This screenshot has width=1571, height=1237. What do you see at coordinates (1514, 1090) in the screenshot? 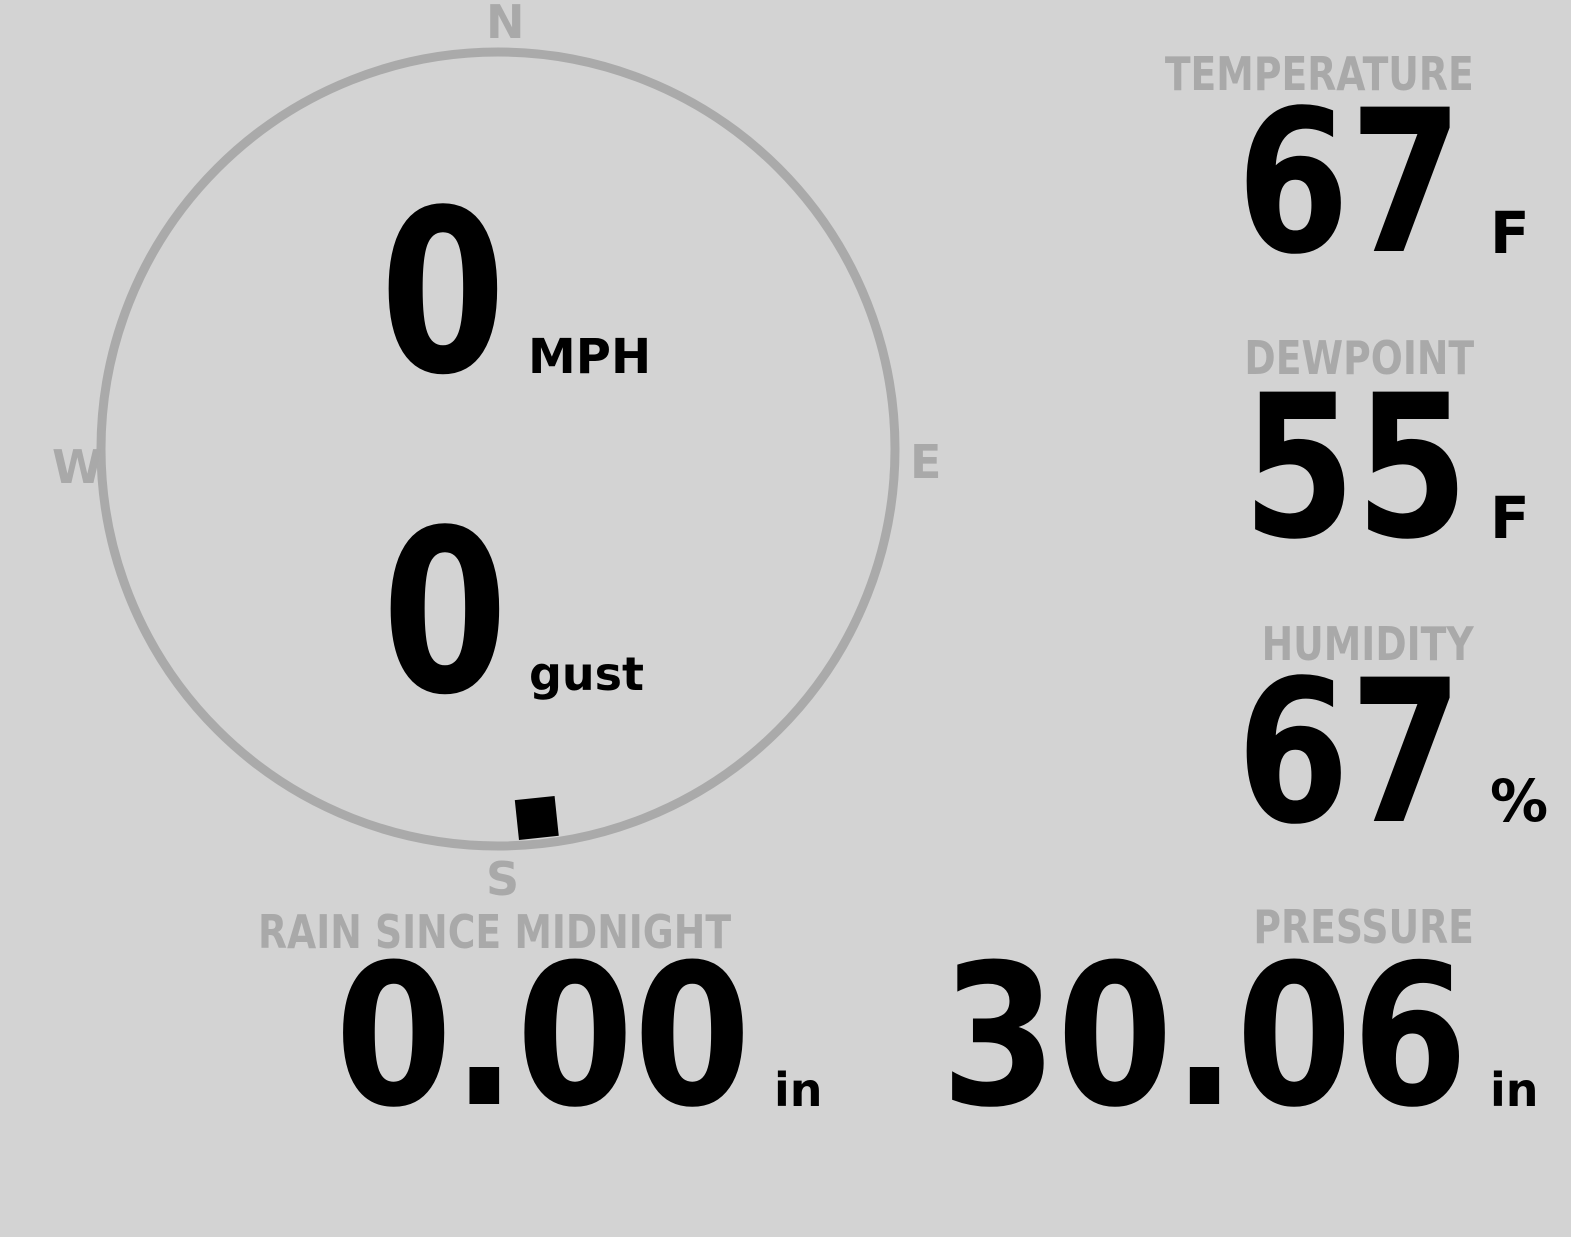
I see `pressure-unit: in` at bounding box center [1514, 1090].